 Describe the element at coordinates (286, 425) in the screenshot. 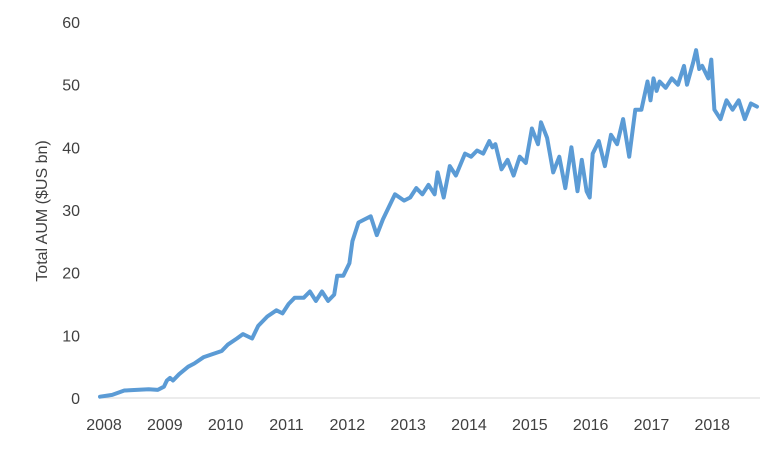

I see `x-tick-label: 2011` at that location.